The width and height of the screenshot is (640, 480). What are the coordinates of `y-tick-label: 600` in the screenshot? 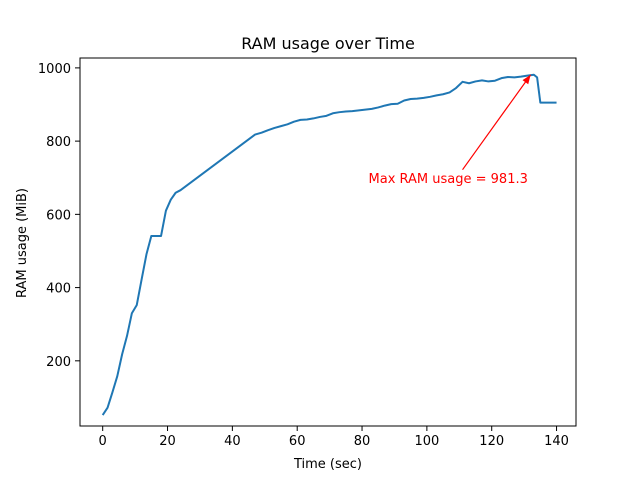 It's located at (58, 215).